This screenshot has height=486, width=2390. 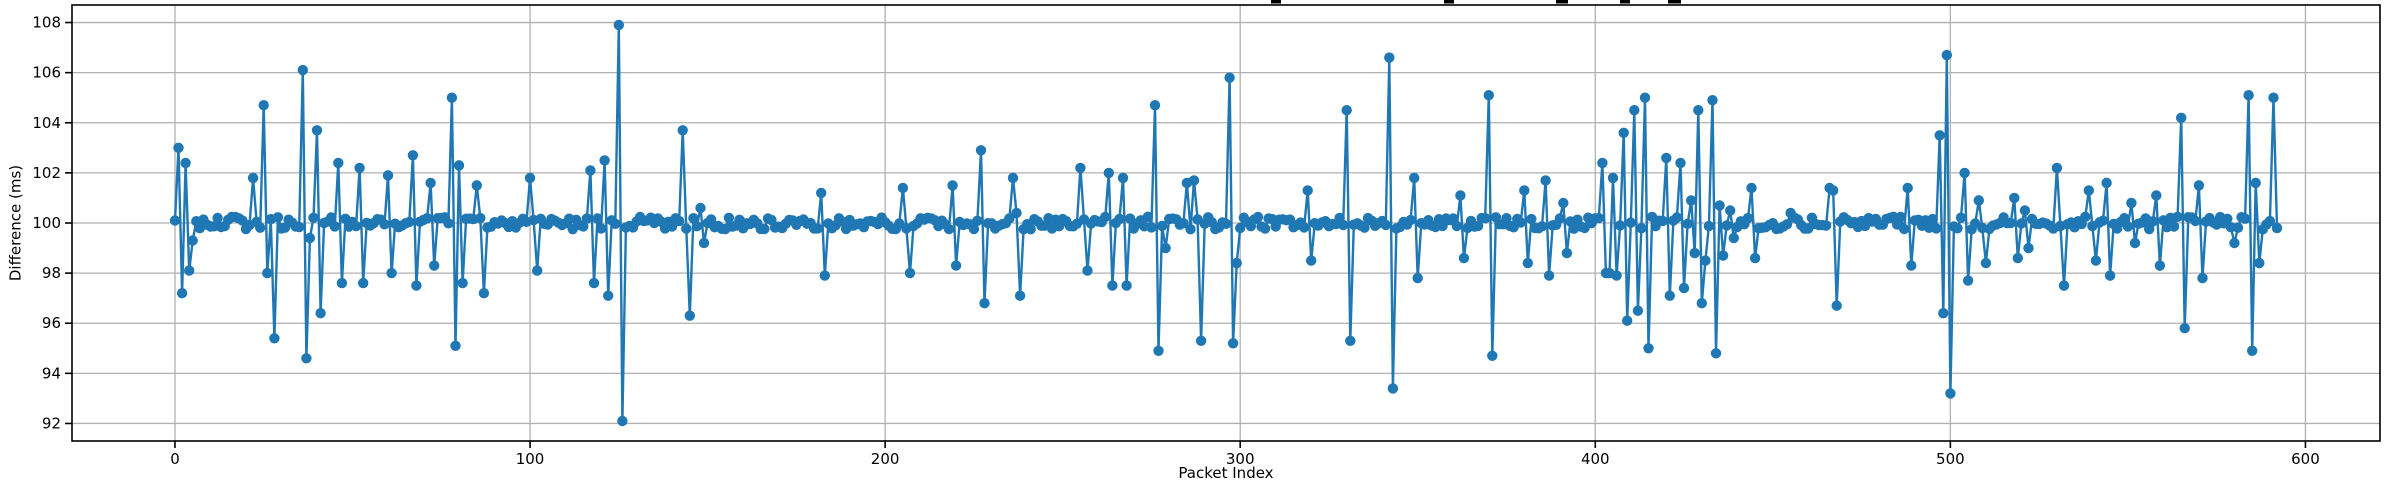 What do you see at coordinates (15, 223) in the screenshot?
I see `y-axis-title: Difference (ms)` at bounding box center [15, 223].